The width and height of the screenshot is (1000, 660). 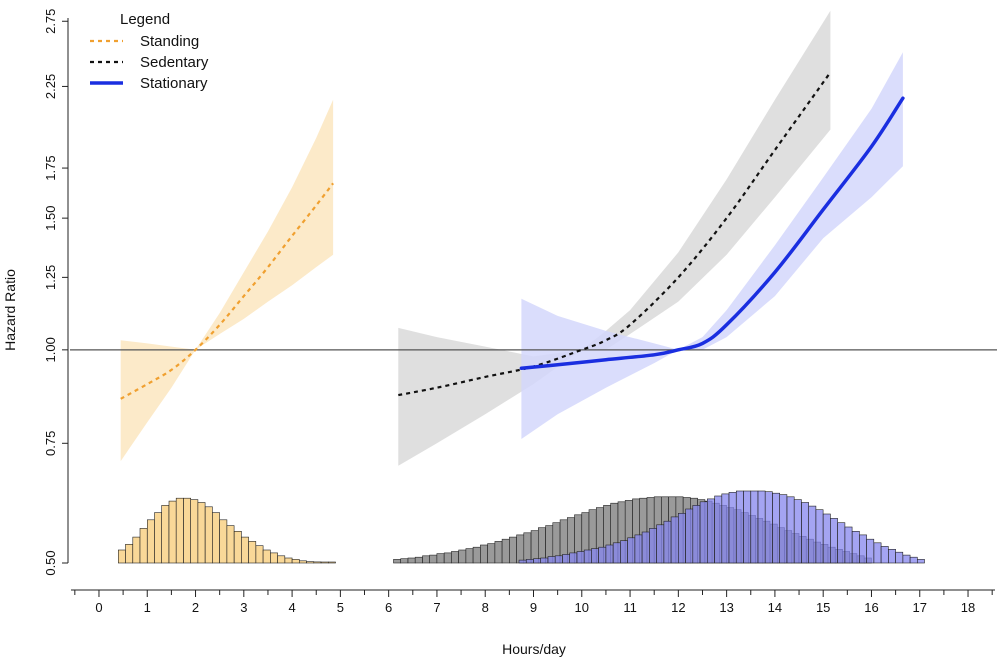 What do you see at coordinates (56, 292) in the screenshot?
I see `y-axis: 0.50 0.75 1.00 1.25 1.50 1.75 2.25 2.75` at bounding box center [56, 292].